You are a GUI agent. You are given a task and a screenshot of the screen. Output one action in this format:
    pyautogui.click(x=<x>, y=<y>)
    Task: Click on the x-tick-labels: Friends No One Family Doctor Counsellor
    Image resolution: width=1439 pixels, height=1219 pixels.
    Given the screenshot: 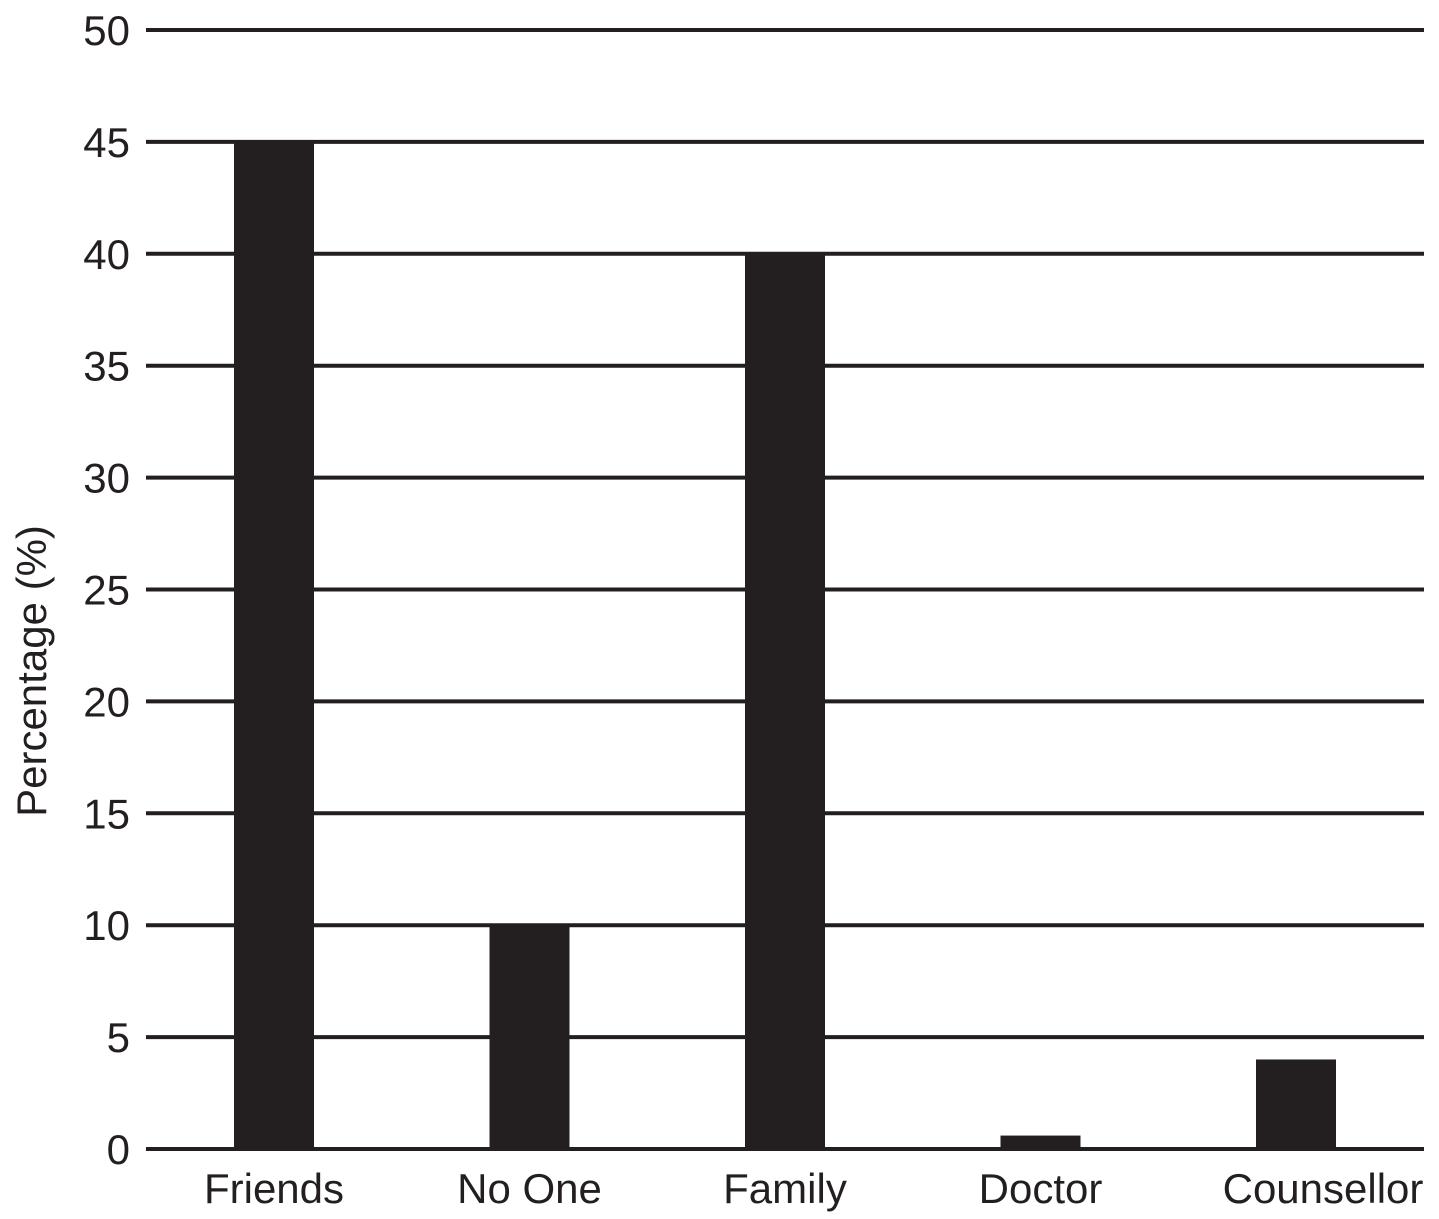 What is the action you would take?
    pyautogui.click(x=813, y=1188)
    